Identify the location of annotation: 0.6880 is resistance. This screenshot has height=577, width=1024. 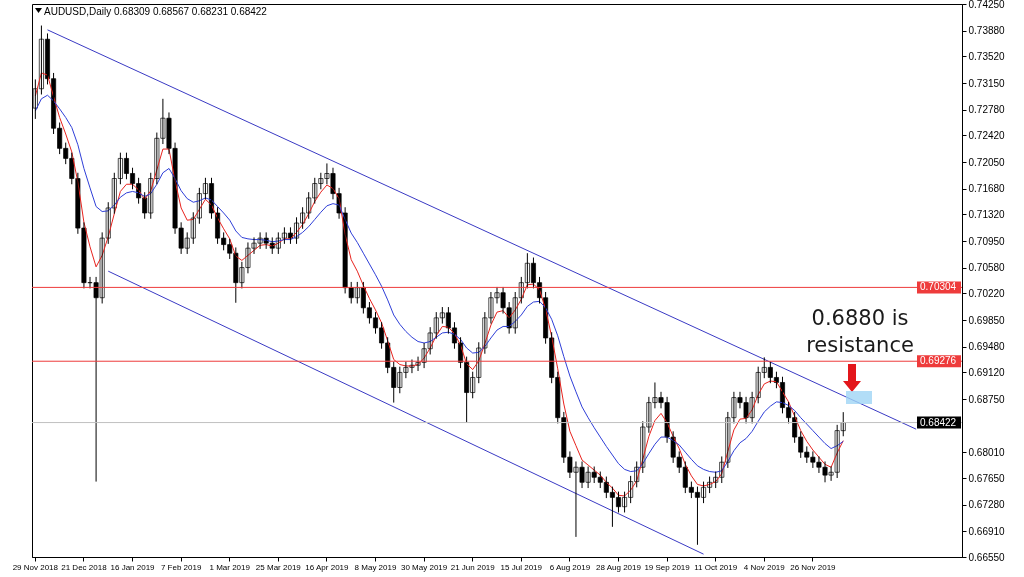
(860, 331).